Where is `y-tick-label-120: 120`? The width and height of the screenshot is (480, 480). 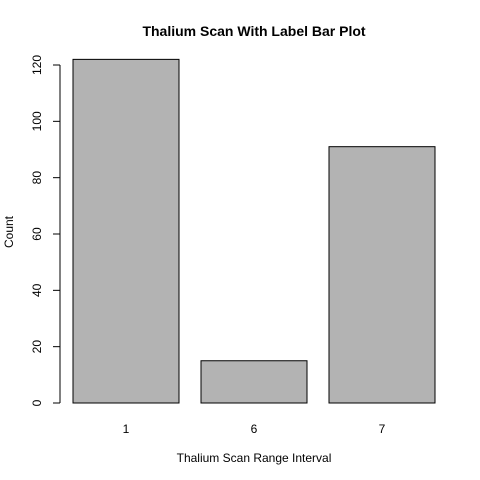
y-tick-label-120: 120 is located at coordinates (37, 65).